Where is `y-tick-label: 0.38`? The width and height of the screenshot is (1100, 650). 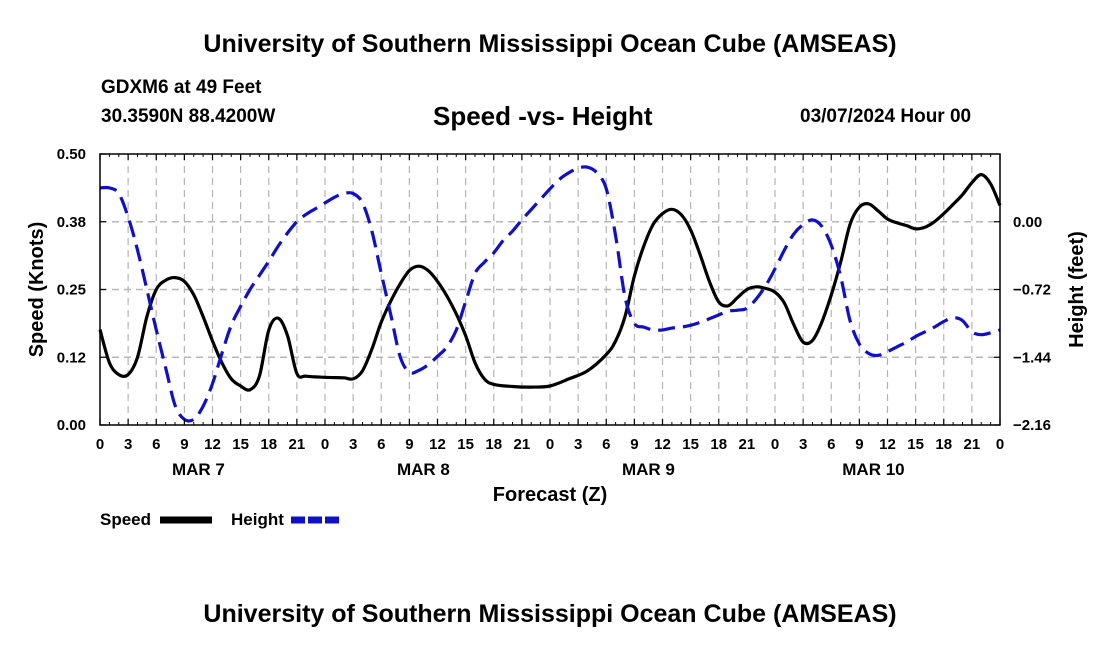
y-tick-label: 0.38 is located at coordinates (71, 222).